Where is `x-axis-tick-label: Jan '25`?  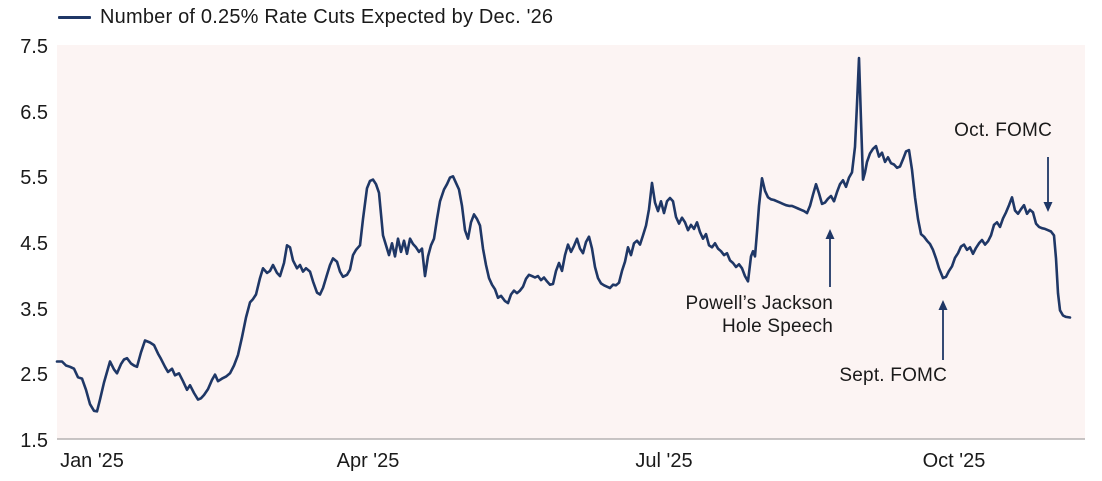
x-axis-tick-label: Jan '25 is located at coordinates (92, 461).